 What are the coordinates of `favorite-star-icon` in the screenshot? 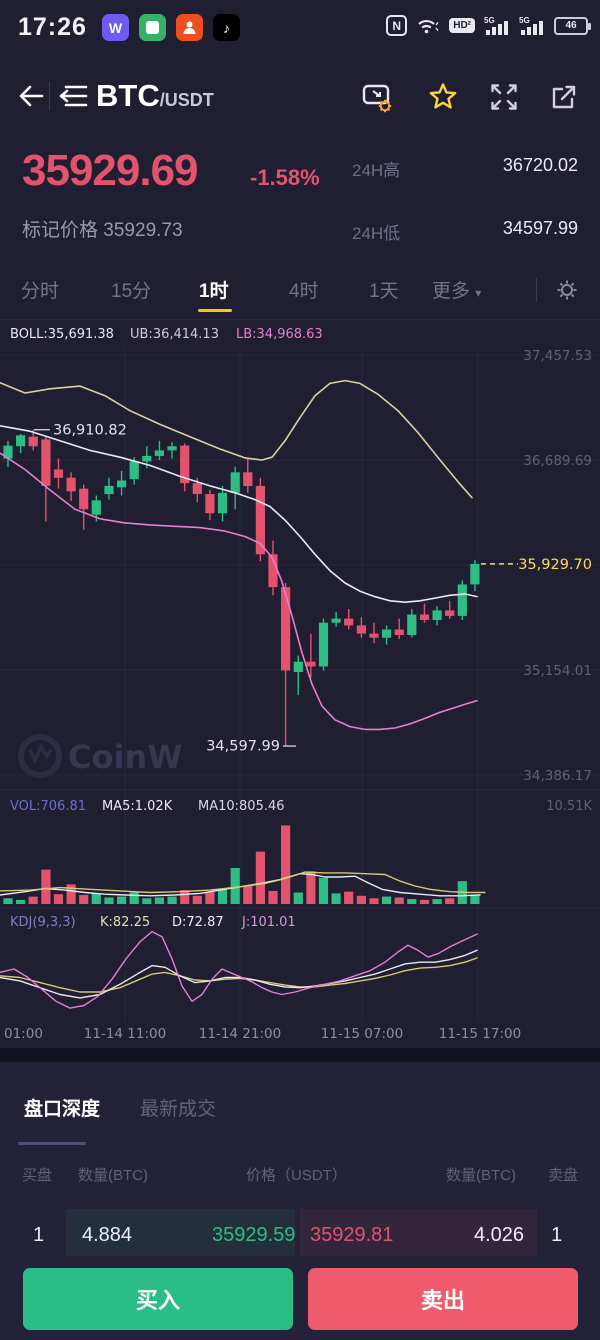 It's located at (443, 97).